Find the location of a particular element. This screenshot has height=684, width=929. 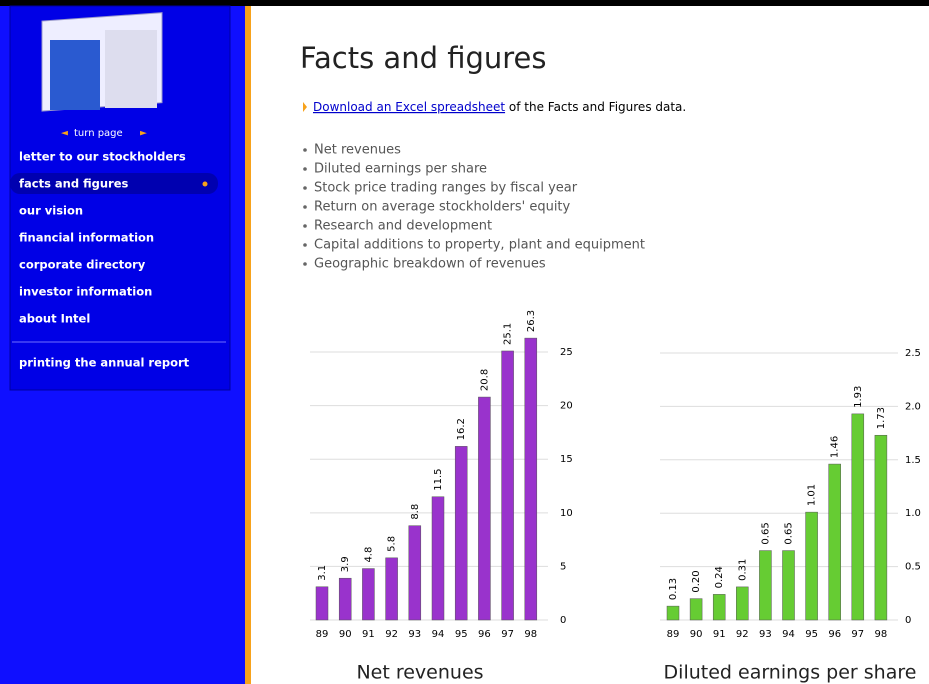

arrow-right: ► is located at coordinates (143, 134).